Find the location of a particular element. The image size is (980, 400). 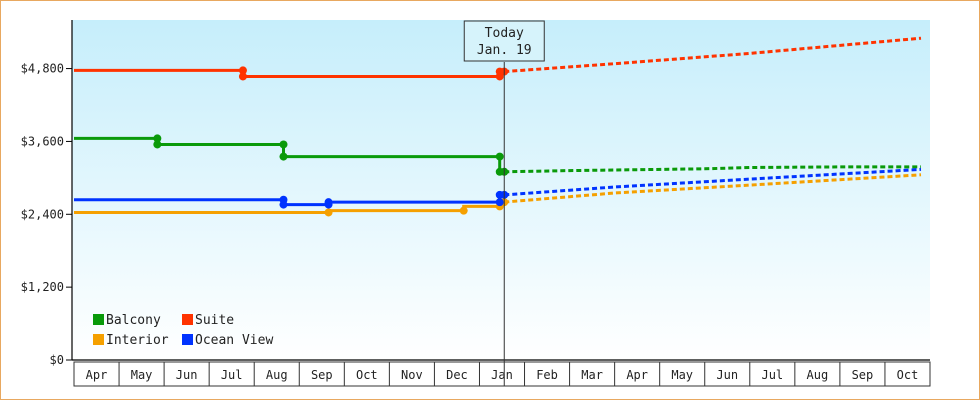

y-axis: $0 $1,200 $2,400 $3,600 $4,800 is located at coordinates (47, 193).